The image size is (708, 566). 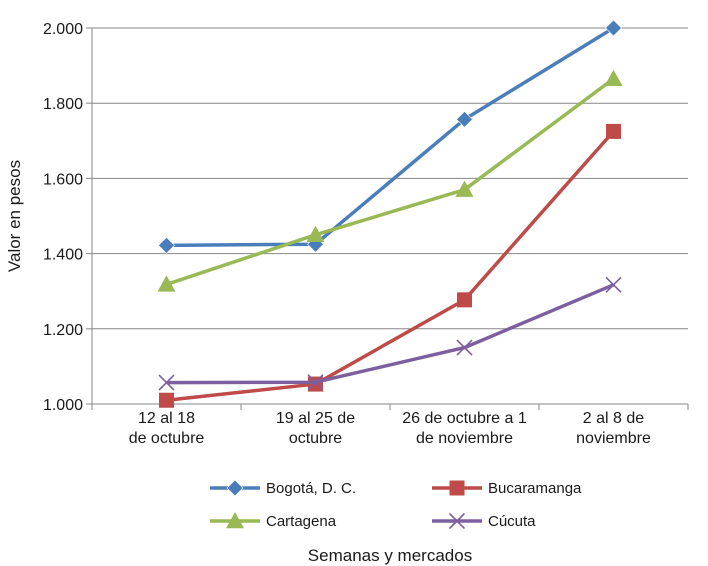 What do you see at coordinates (396, 504) in the screenshot?
I see `legend: Bogotá, D. C. Bucaramanga Cartagena Cúcuta` at bounding box center [396, 504].